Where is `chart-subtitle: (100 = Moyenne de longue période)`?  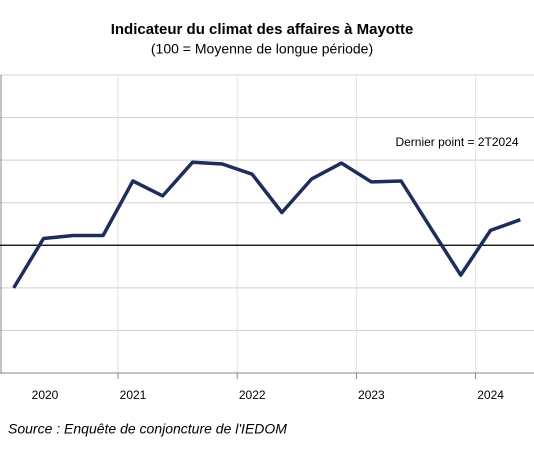 chart-subtitle: (100 = Moyenne de longue période) is located at coordinates (262, 49).